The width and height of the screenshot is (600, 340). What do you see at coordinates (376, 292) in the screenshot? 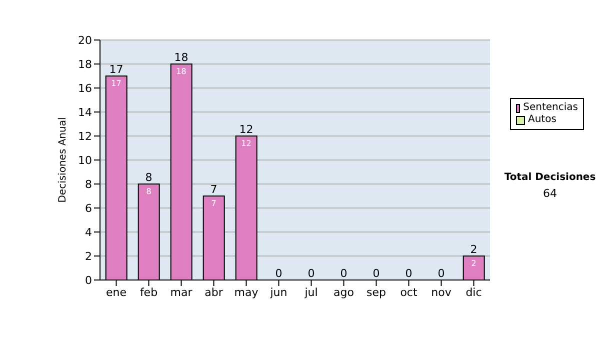
I see `x-tick-label: sep` at bounding box center [376, 292].